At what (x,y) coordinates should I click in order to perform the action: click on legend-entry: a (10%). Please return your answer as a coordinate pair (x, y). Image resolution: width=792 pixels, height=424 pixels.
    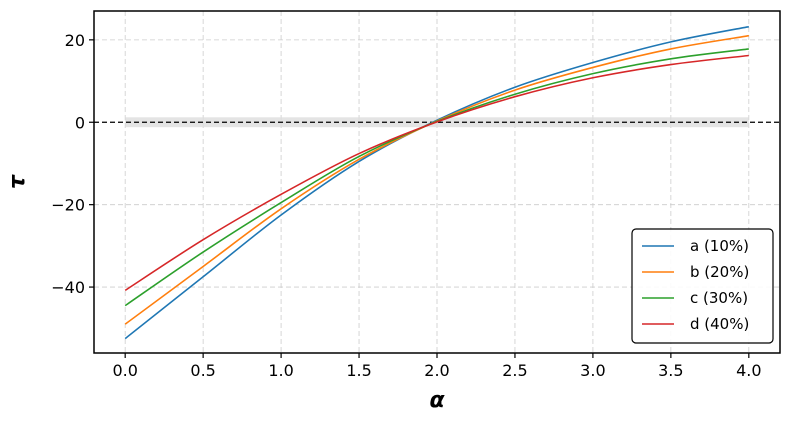
    Looking at the image, I should click on (719, 246).